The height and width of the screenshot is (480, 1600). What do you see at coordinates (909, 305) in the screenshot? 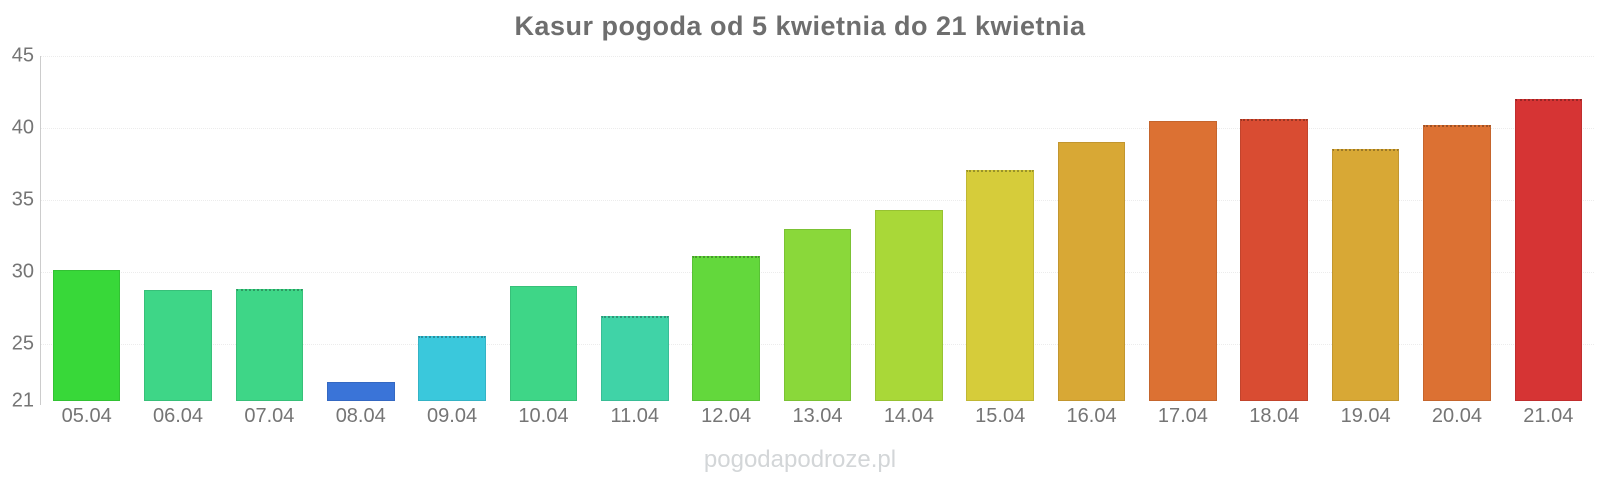
I see `bar-14.04` at bounding box center [909, 305].